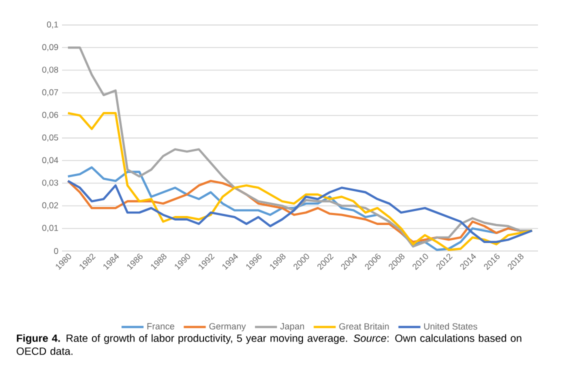  What do you see at coordinates (292, 327) in the screenshot?
I see `legend-label: Japan` at bounding box center [292, 327].